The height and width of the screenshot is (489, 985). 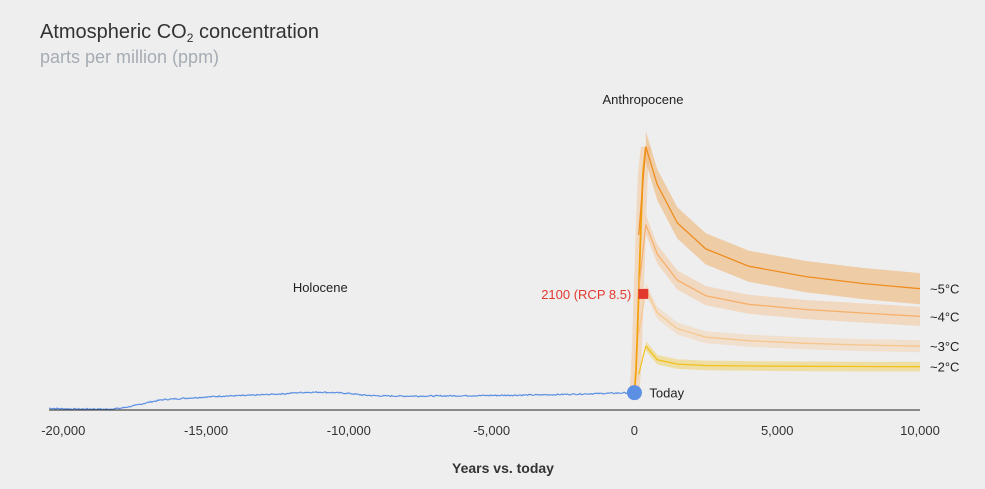 I want to click on chart-title: Atmospheric CO2 concentration, so click(x=180, y=33).